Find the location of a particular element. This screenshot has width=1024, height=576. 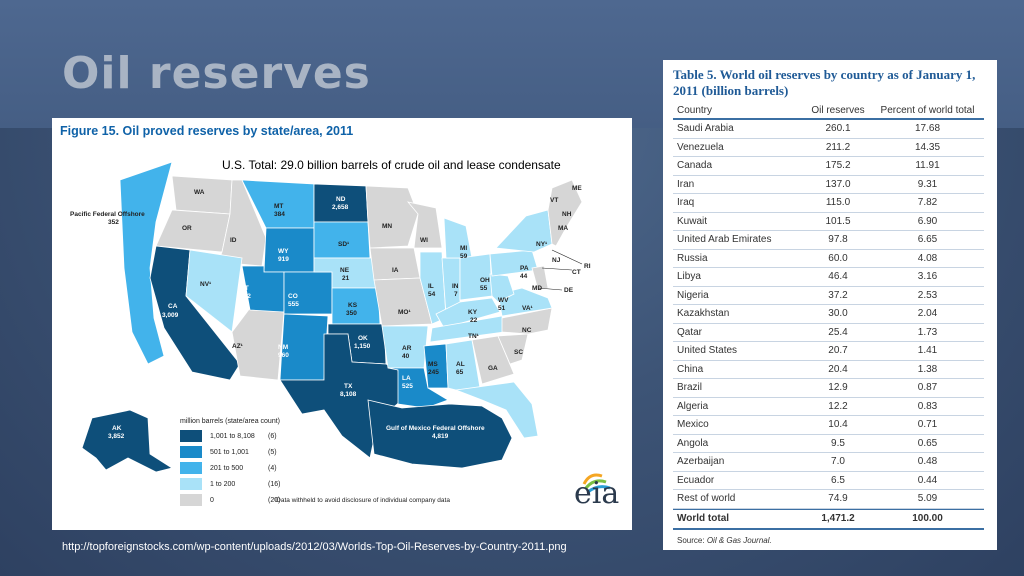

label-vt: VT is located at coordinates (554, 200).